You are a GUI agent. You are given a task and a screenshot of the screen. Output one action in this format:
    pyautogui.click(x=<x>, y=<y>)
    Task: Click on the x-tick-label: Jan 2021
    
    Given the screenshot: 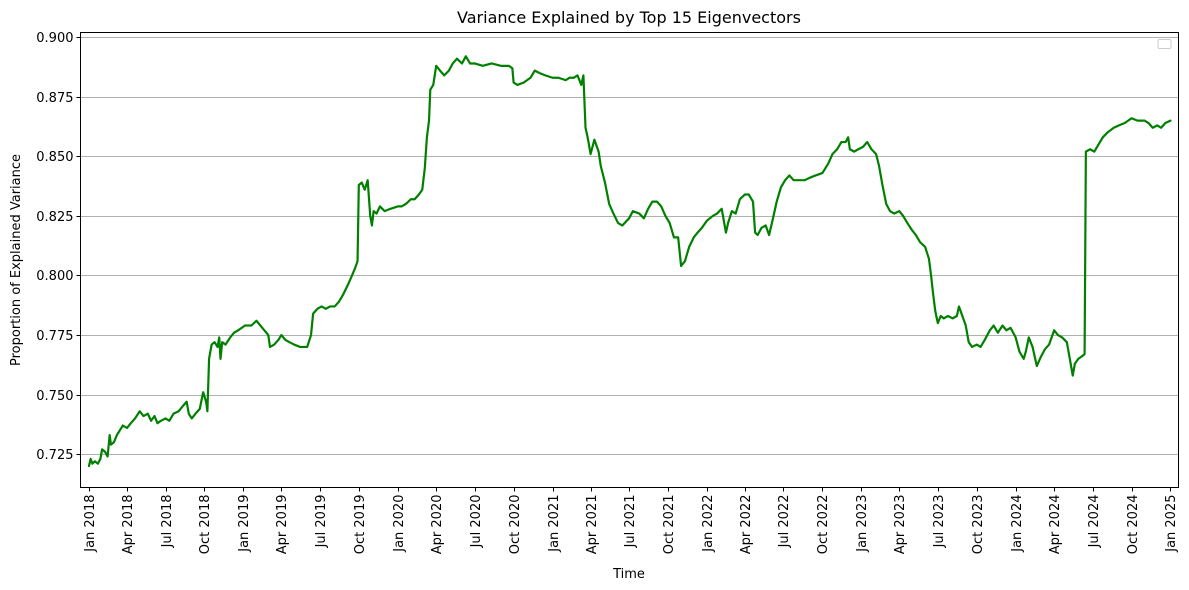 What is the action you would take?
    pyautogui.click(x=554, y=524)
    